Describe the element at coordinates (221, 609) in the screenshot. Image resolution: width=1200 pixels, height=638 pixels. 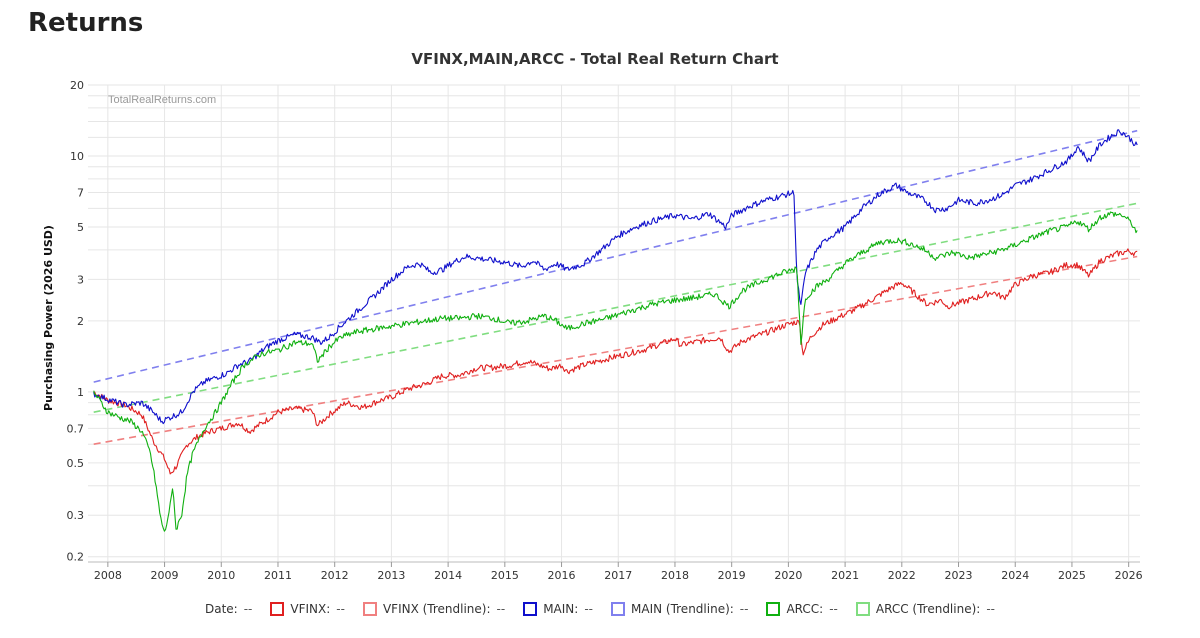
I see `legend-date-label: Date:` at that location.